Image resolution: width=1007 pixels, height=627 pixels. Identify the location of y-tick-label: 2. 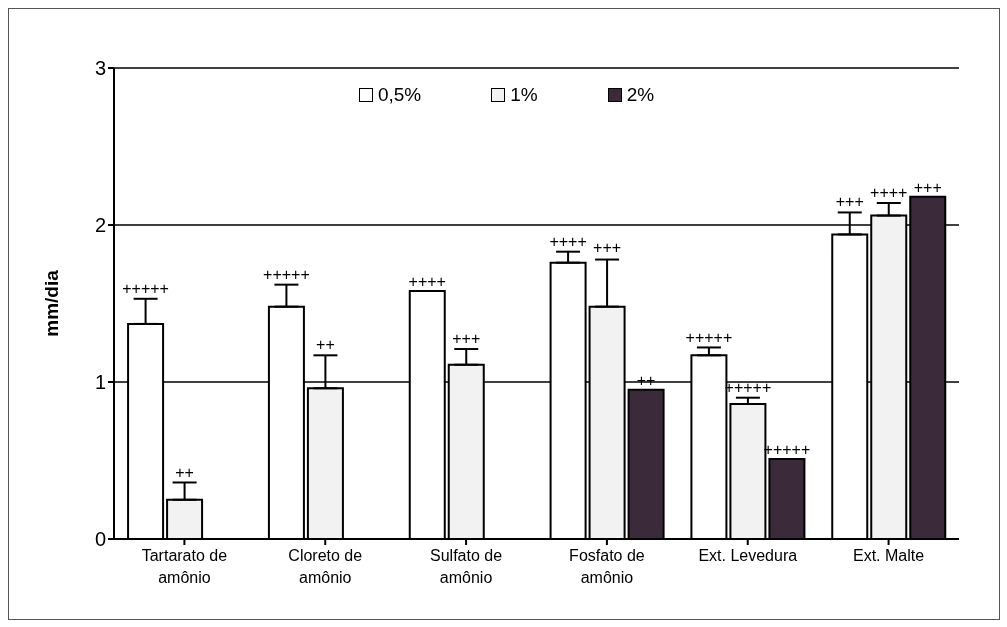
(100, 225).